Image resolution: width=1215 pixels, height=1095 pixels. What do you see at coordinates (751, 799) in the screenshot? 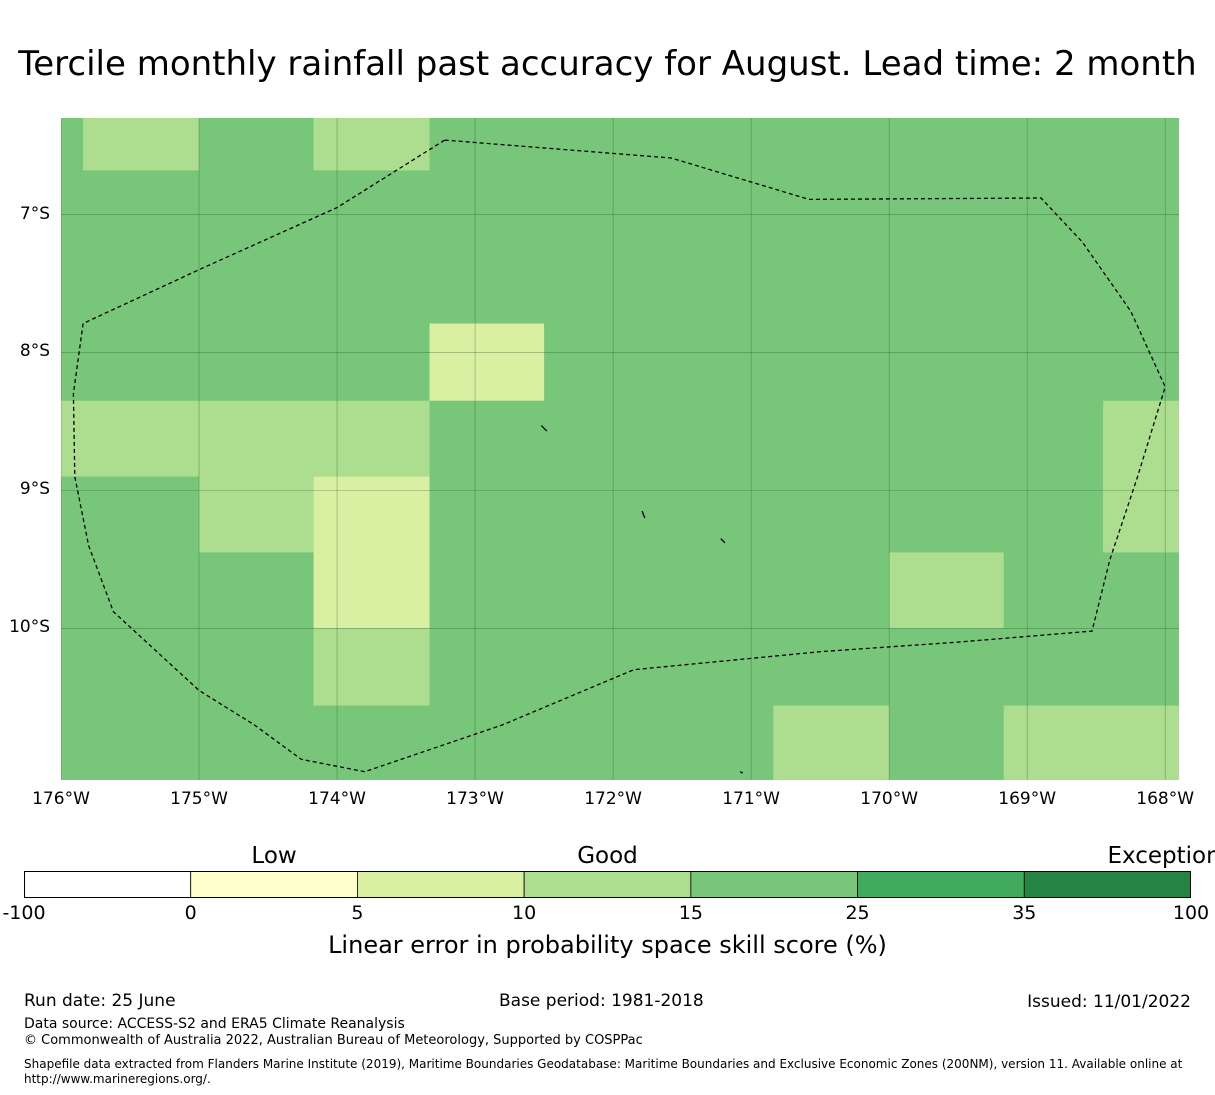
I see `longitude-tick-label: 171°W` at bounding box center [751, 799].